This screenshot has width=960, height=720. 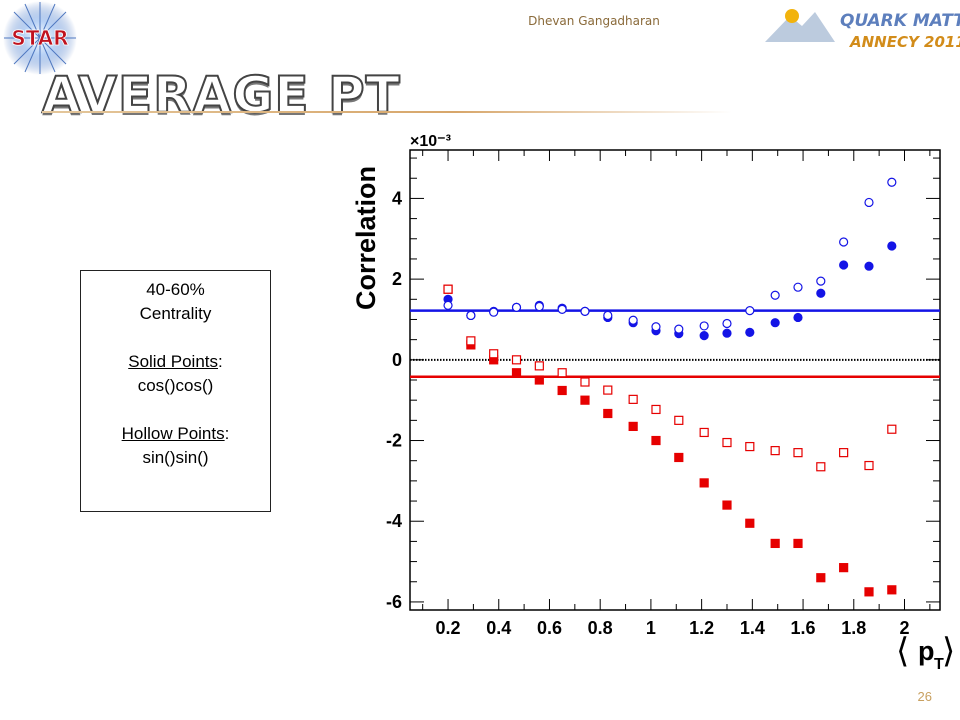 I want to click on solid-points-colon: :, so click(x=220, y=361).